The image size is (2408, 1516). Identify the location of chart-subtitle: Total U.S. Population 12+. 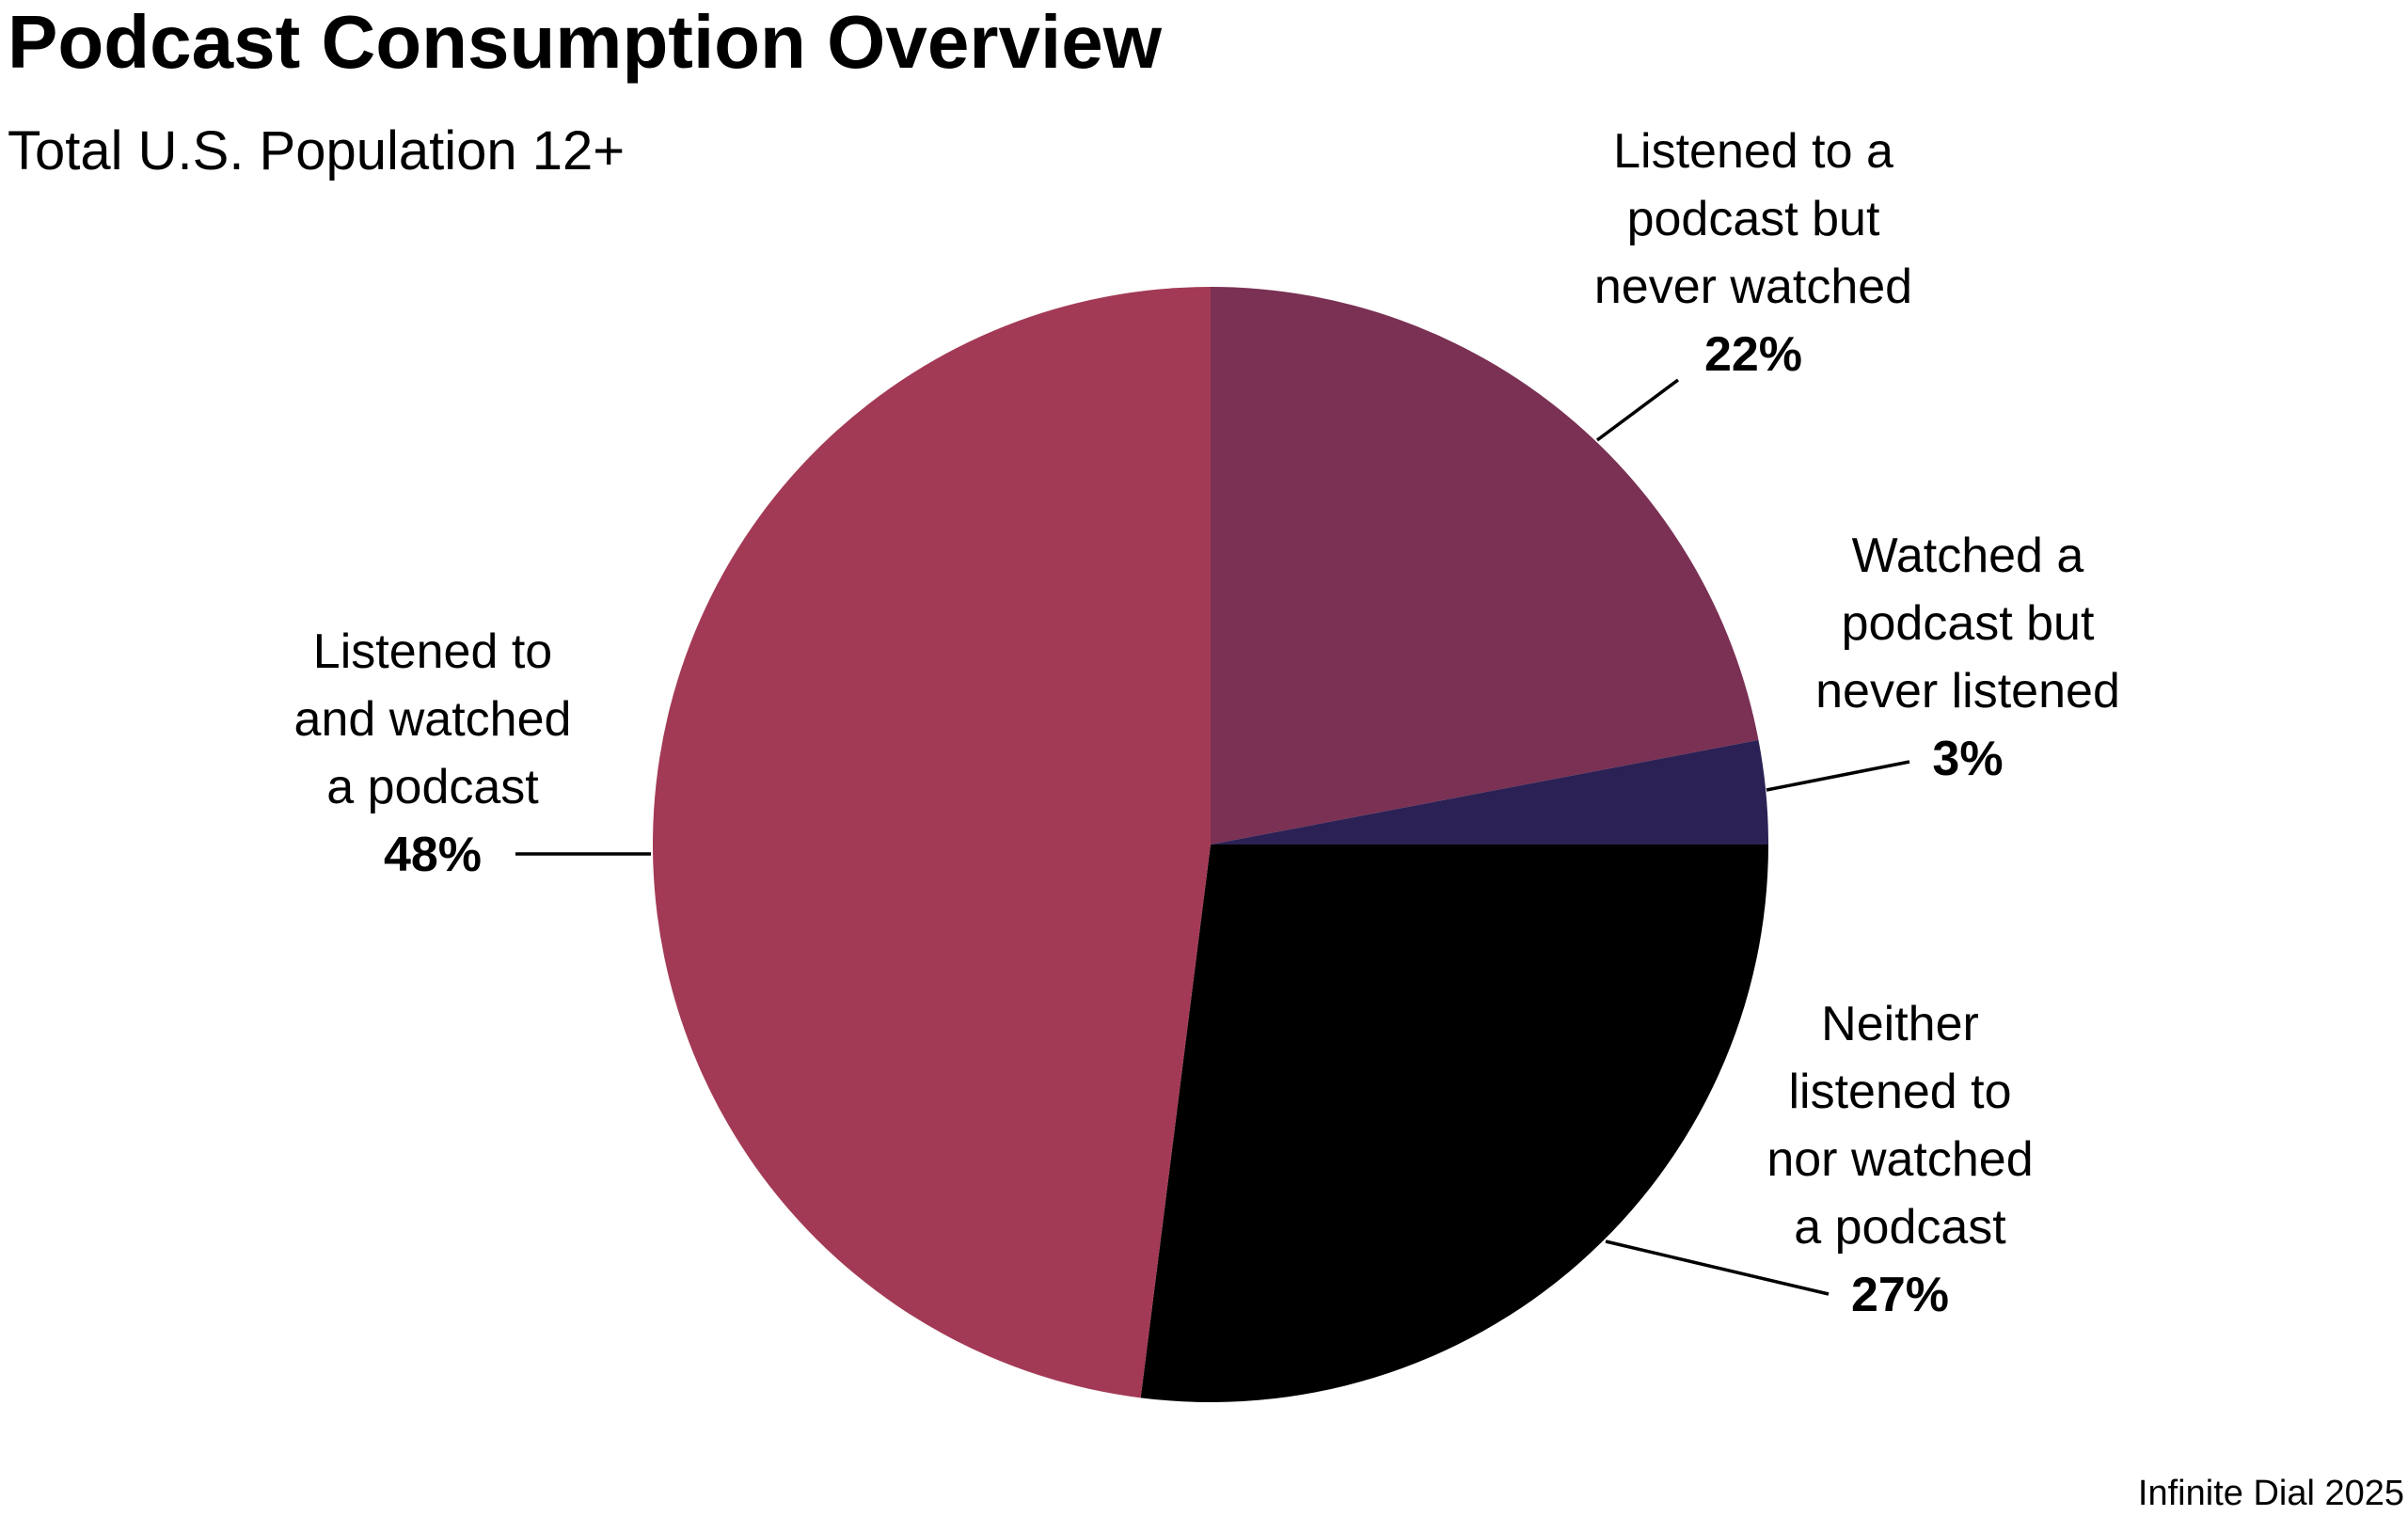
(316, 151).